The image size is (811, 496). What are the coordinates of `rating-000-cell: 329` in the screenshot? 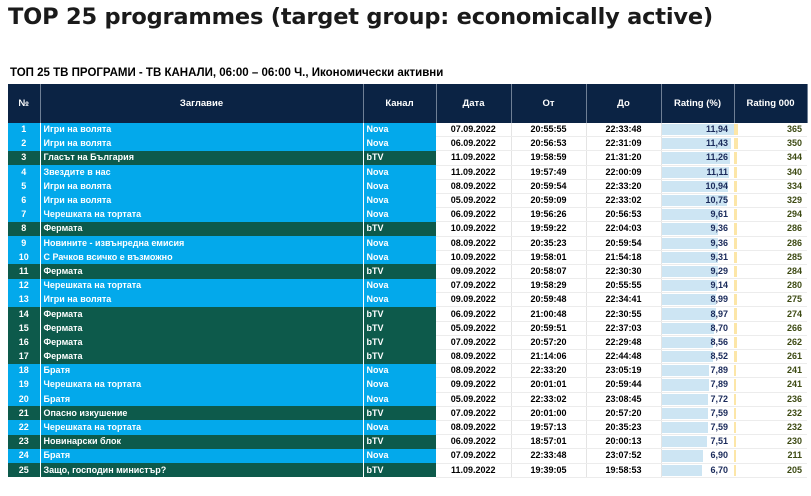 It's located at (770, 201).